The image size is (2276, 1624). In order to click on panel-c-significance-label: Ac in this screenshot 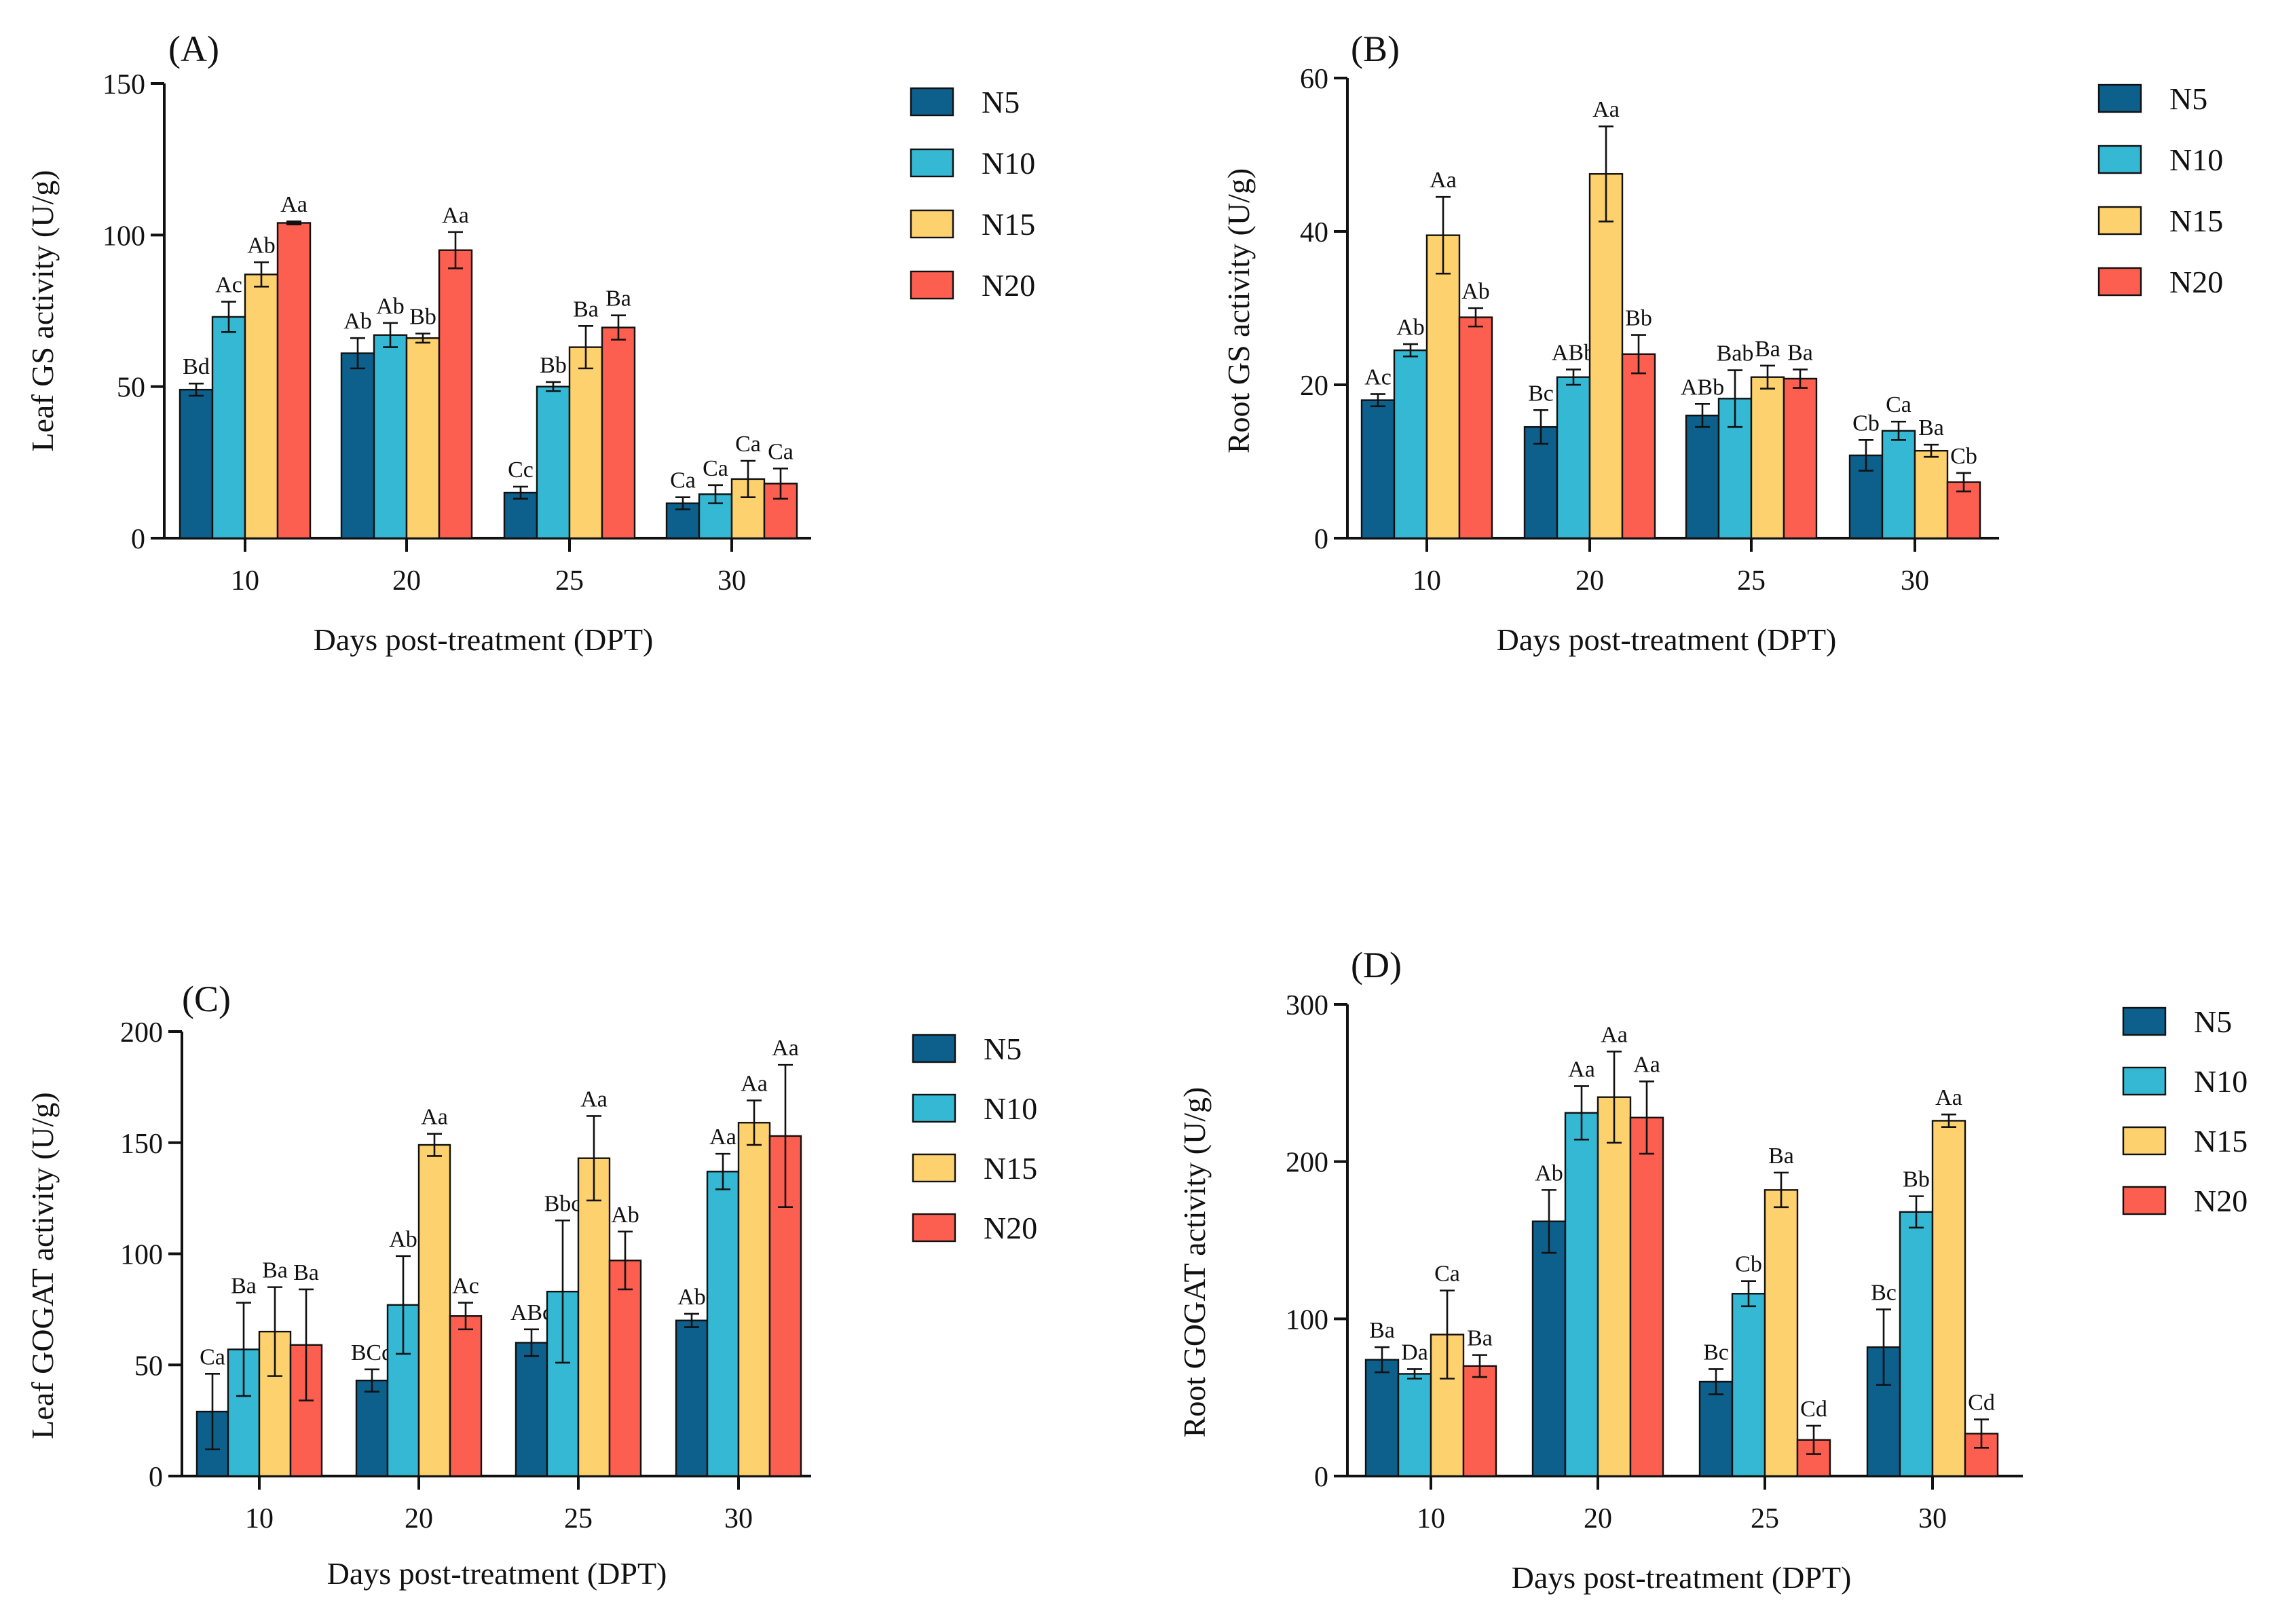, I will do `click(465, 1286)`.